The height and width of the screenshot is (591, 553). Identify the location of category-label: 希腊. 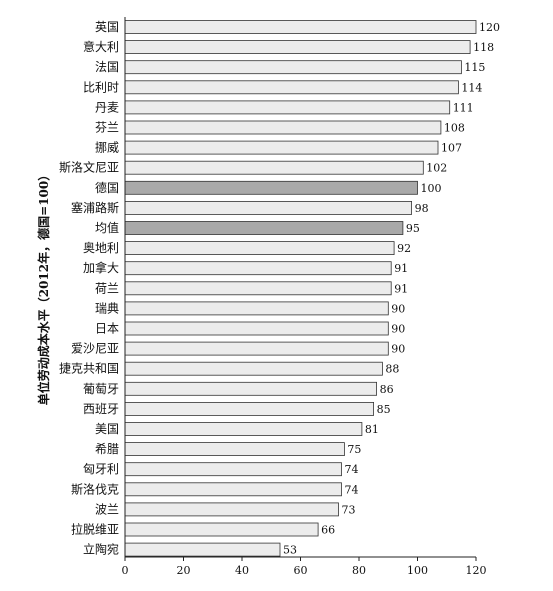
(107, 448).